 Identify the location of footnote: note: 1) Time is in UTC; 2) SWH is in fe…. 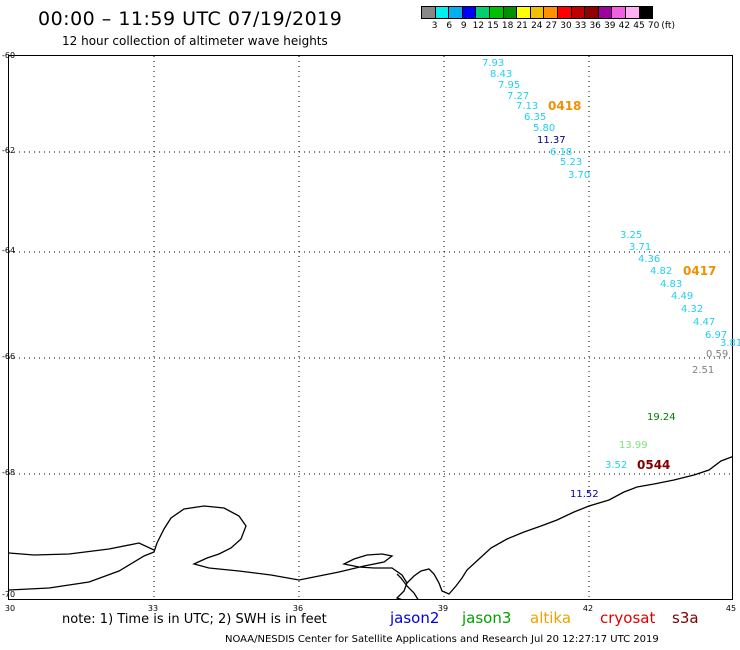
(194, 619).